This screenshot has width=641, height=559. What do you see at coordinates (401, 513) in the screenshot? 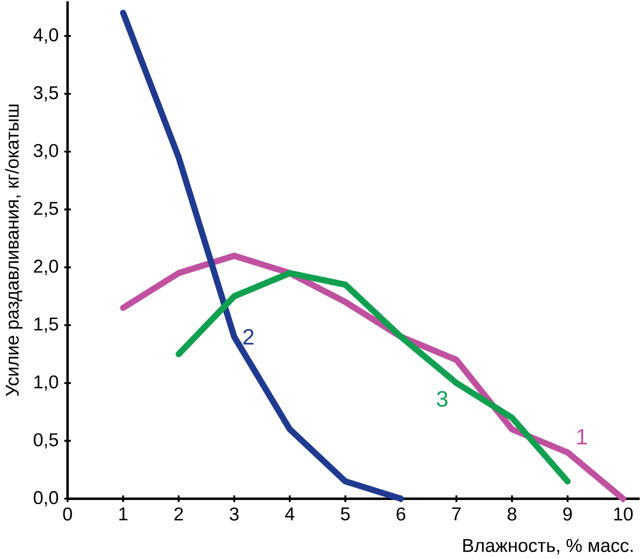
I see `x-tick-label: 6` at bounding box center [401, 513].